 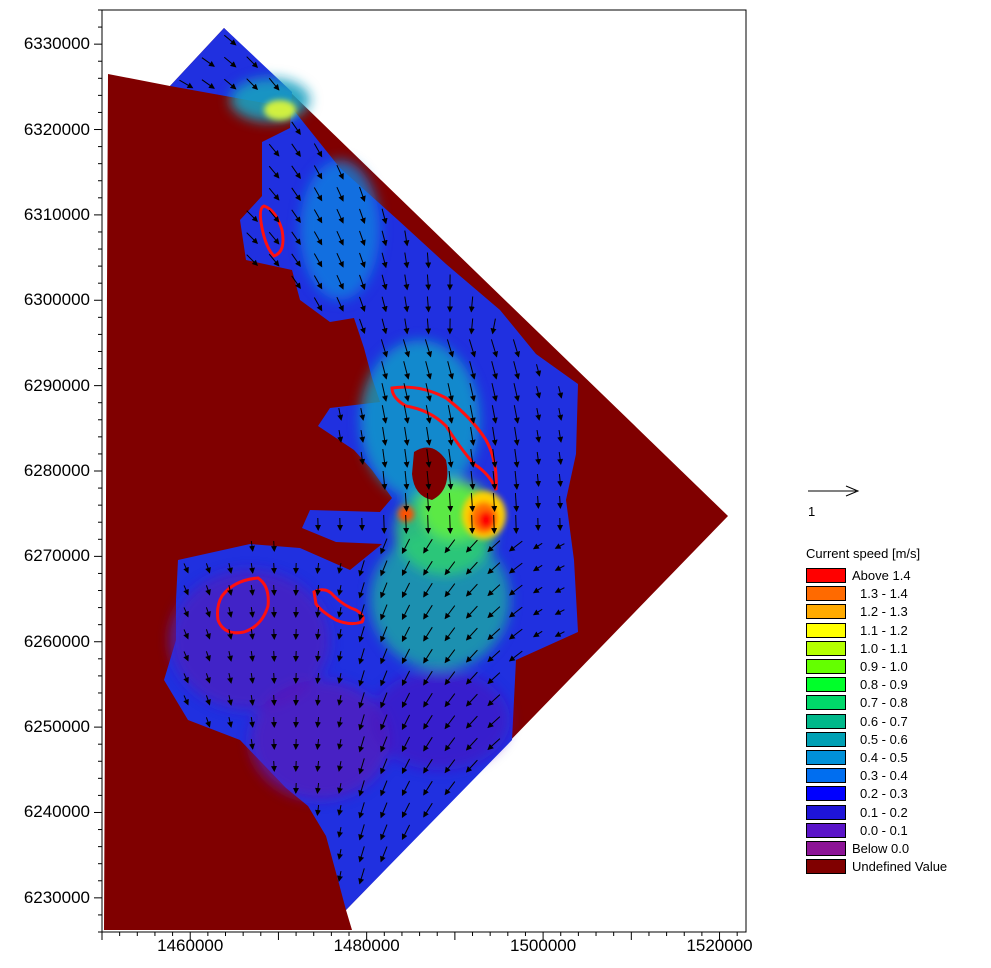 I want to click on y-tick-label: 6320000, so click(x=56, y=129).